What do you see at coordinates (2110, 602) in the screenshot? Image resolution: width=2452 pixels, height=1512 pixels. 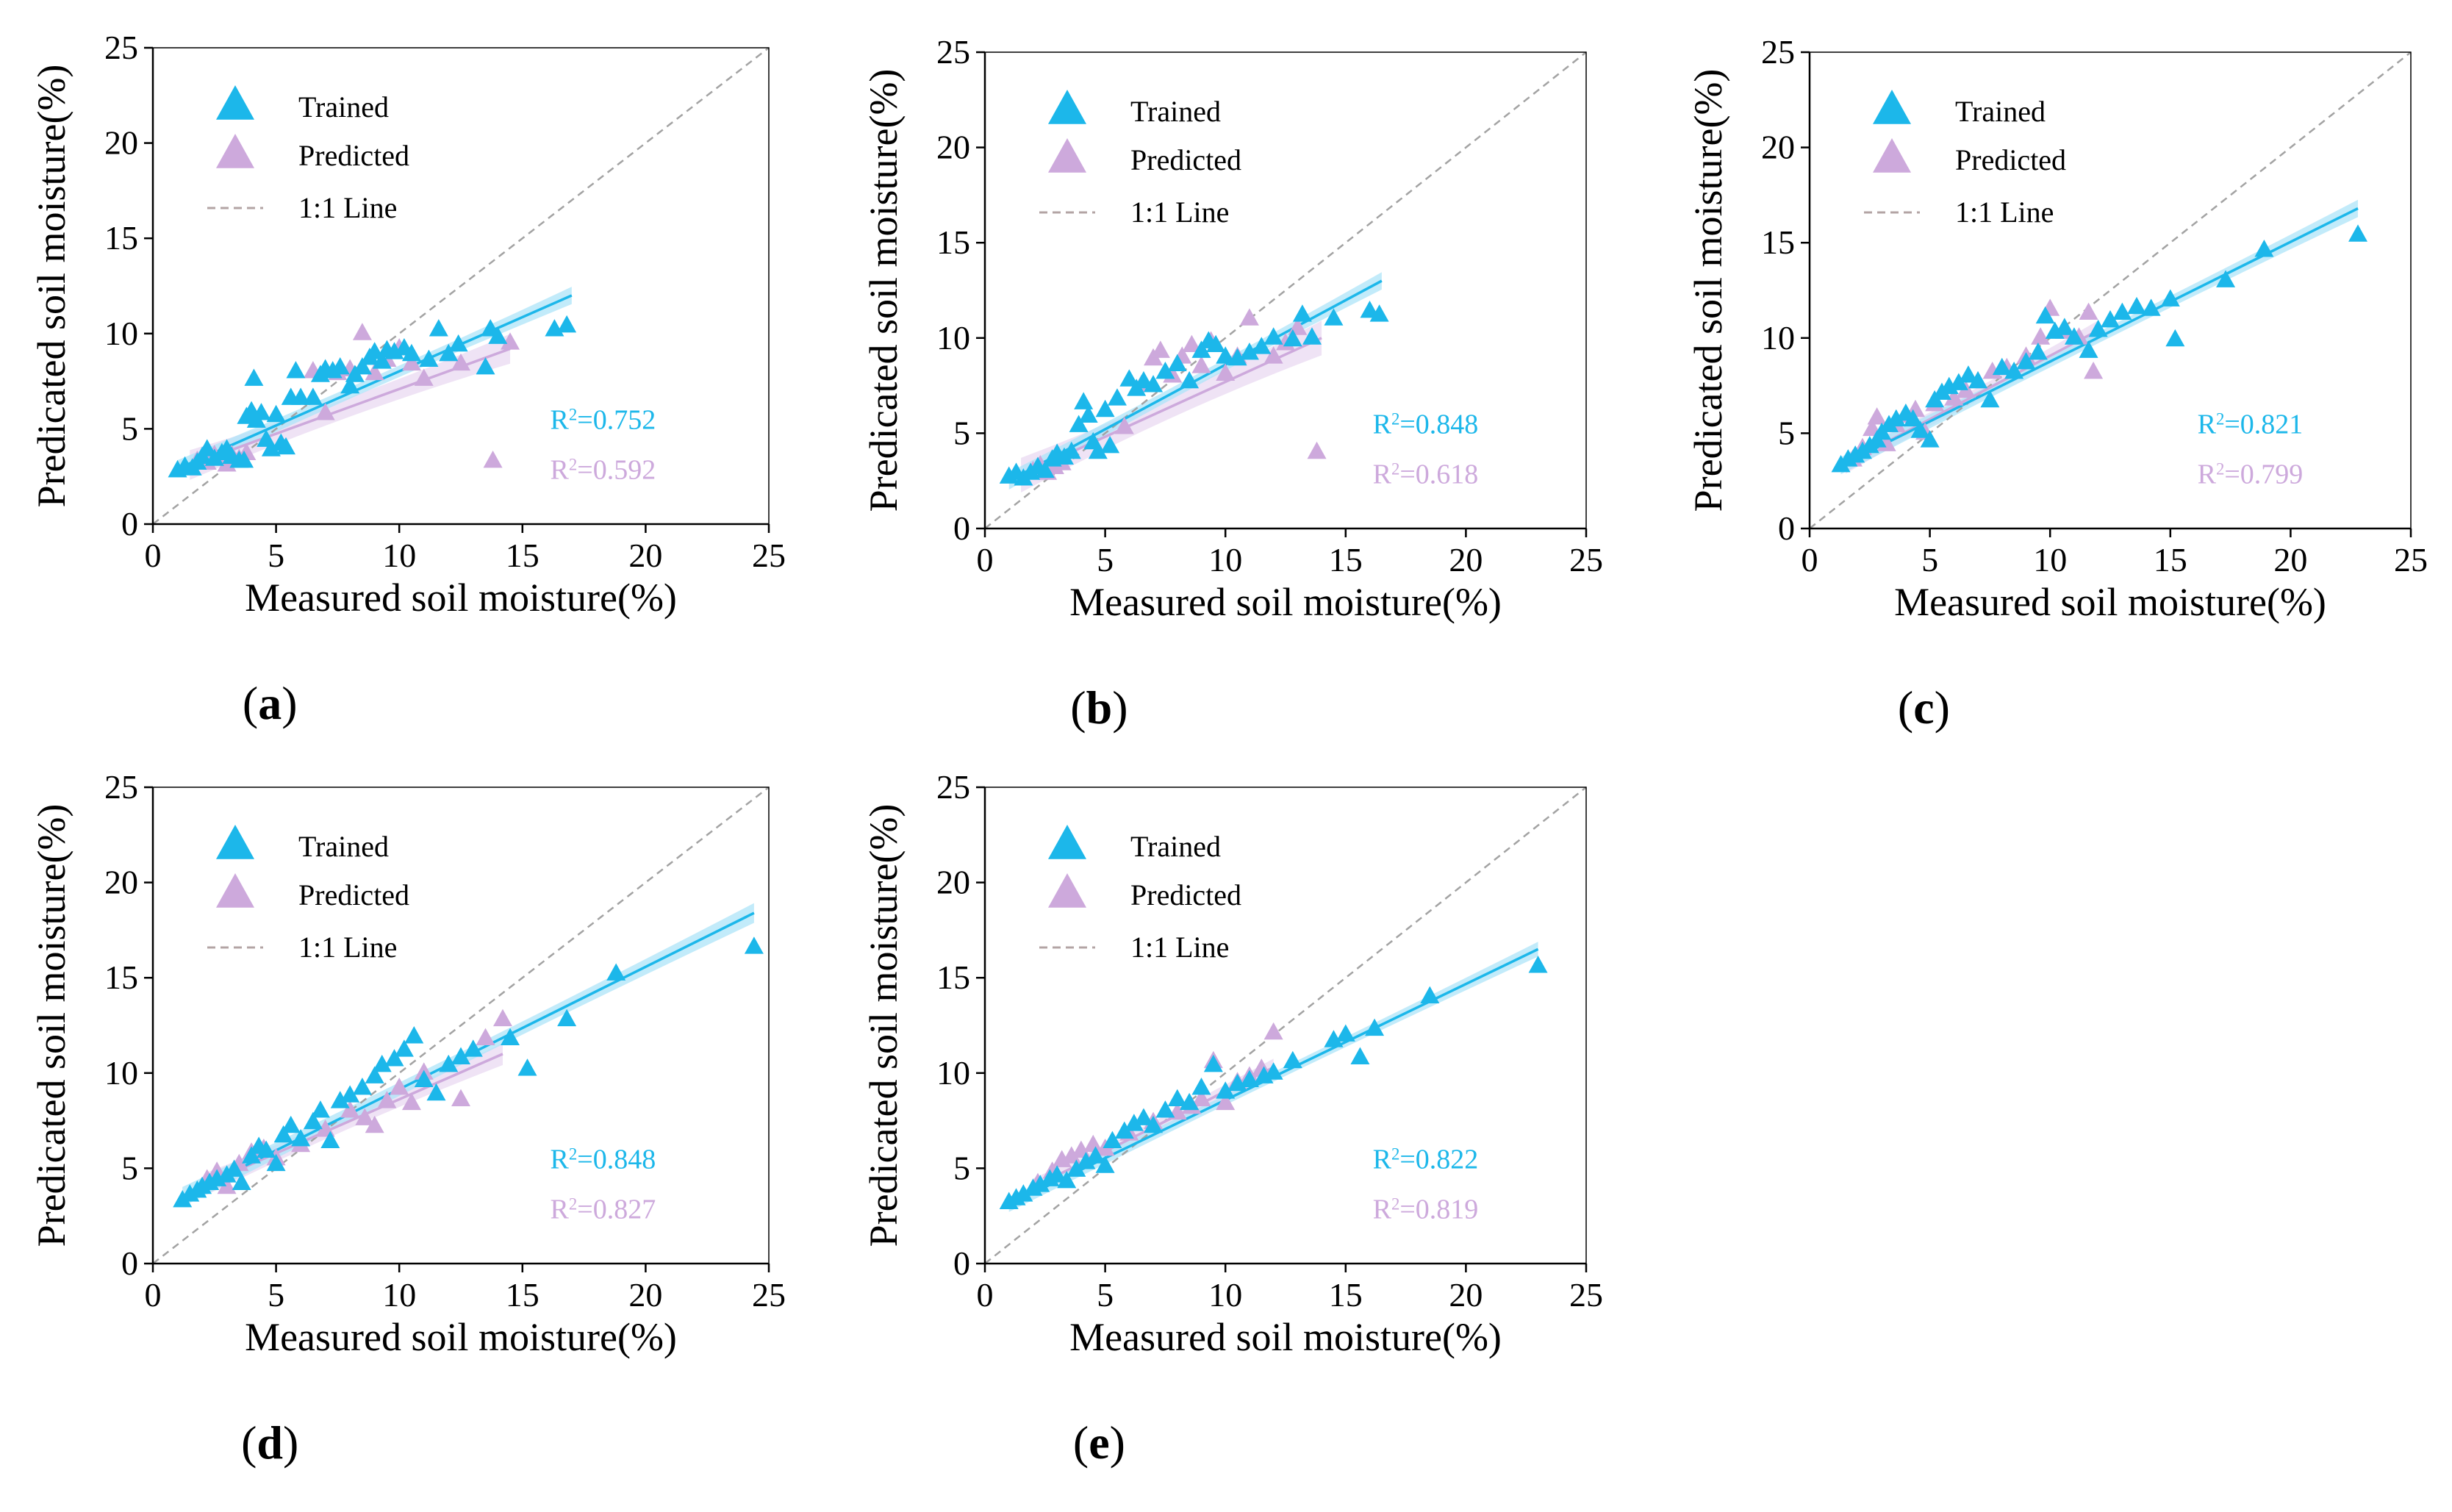 I see `x-axis-label: Measured soil moisture(%)` at bounding box center [2110, 602].